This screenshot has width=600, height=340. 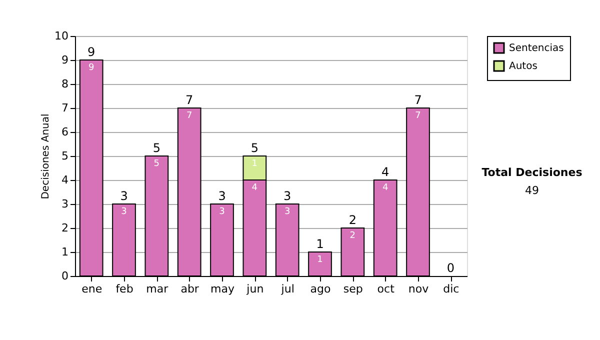 What do you see at coordinates (451, 289) in the screenshot?
I see `x-tick-label: dic` at bounding box center [451, 289].